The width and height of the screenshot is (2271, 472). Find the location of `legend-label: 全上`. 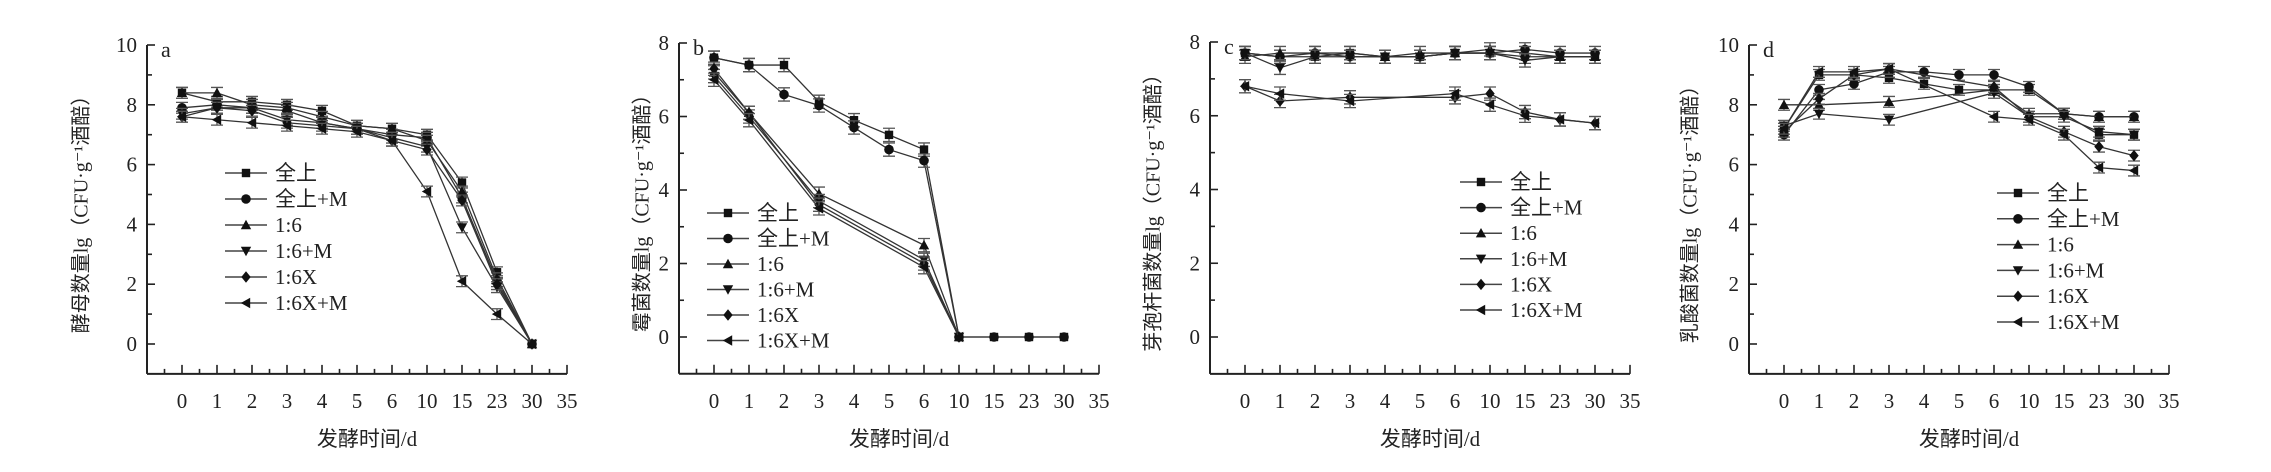

legend-label: 全上 is located at coordinates (296, 173).